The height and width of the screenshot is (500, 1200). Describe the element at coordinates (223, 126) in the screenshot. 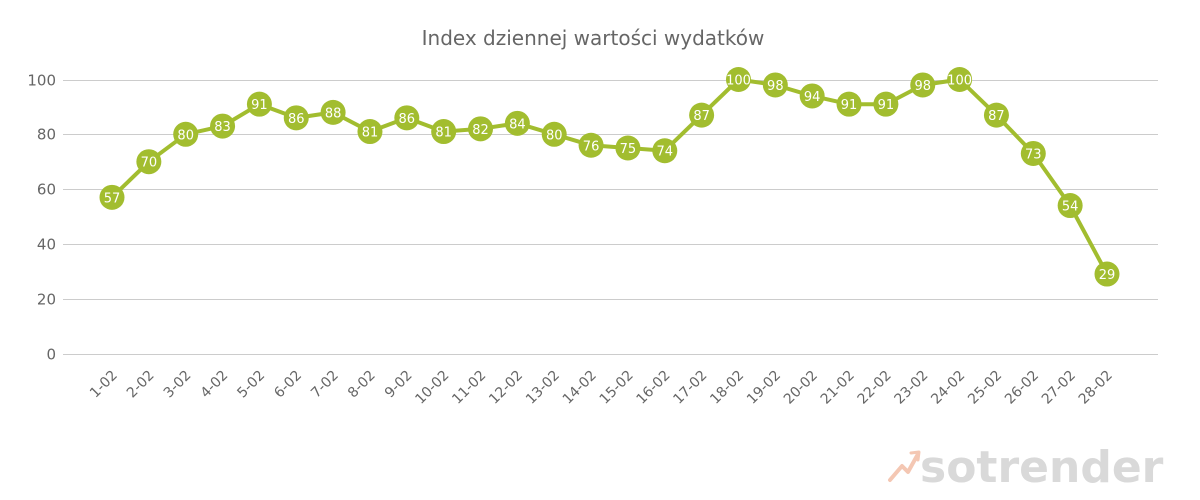

I see `data-point: 83` at that location.